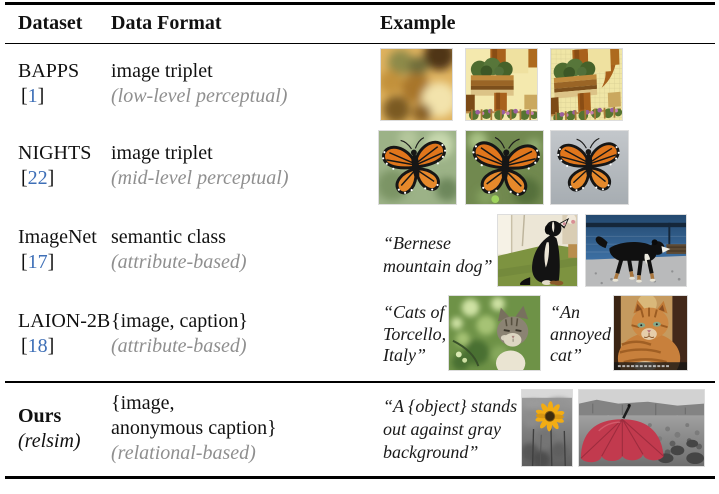 Image resolution: width=719 pixels, height=494 pixels. I want to click on dataset-cell-bapps: BAPPS [1], so click(48, 84).